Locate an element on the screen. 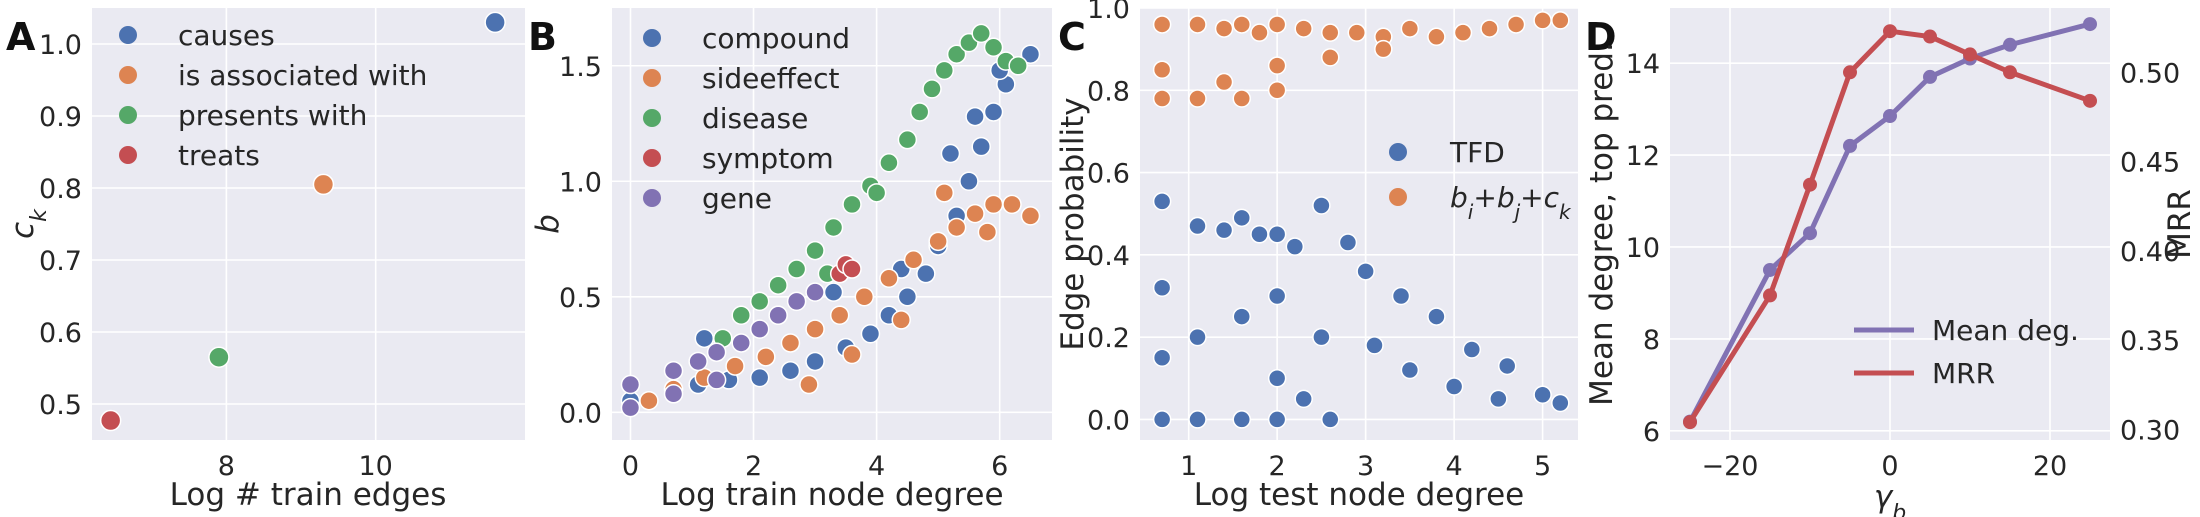  panel-b-ytick-label: 1.0 is located at coordinates (580, 182).